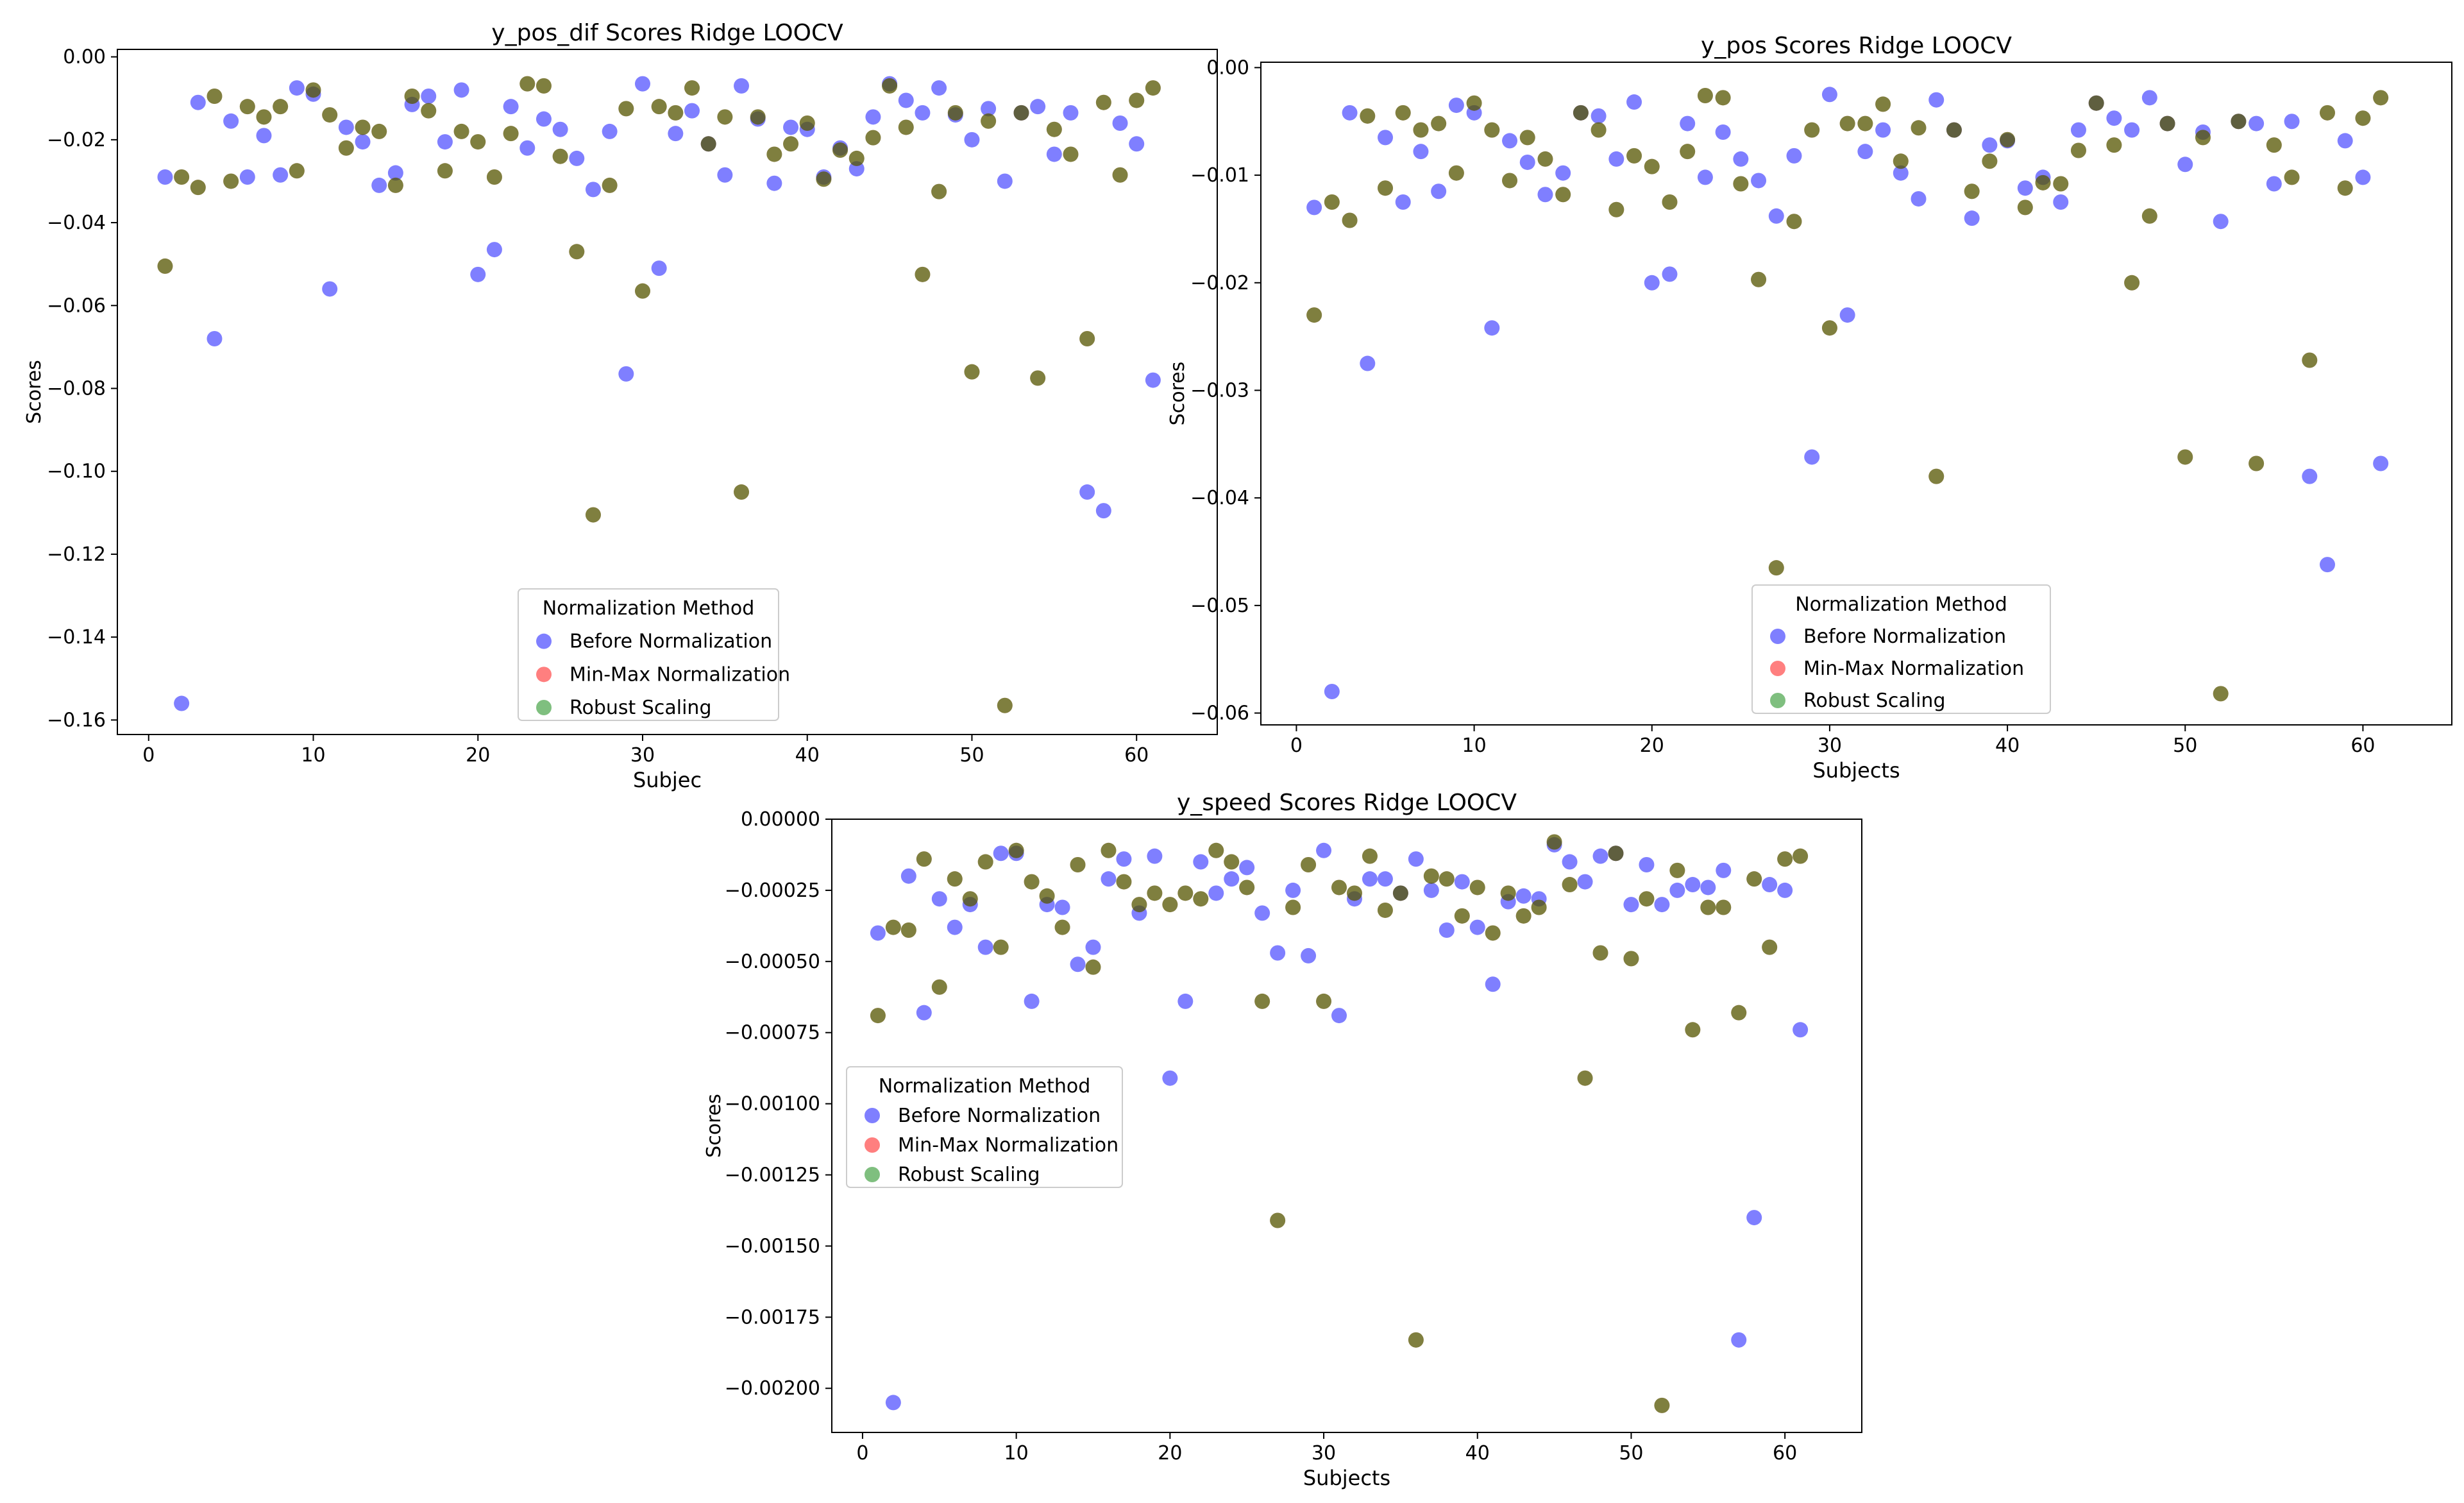 The width and height of the screenshot is (2464, 1503). I want to click on y-tick-label: 0.00, so click(84, 57).